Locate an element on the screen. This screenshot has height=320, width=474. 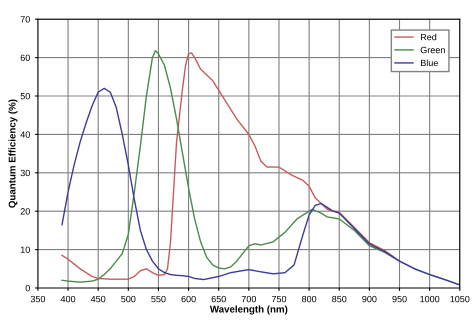
y-tick-label: 40 is located at coordinates (25, 134).